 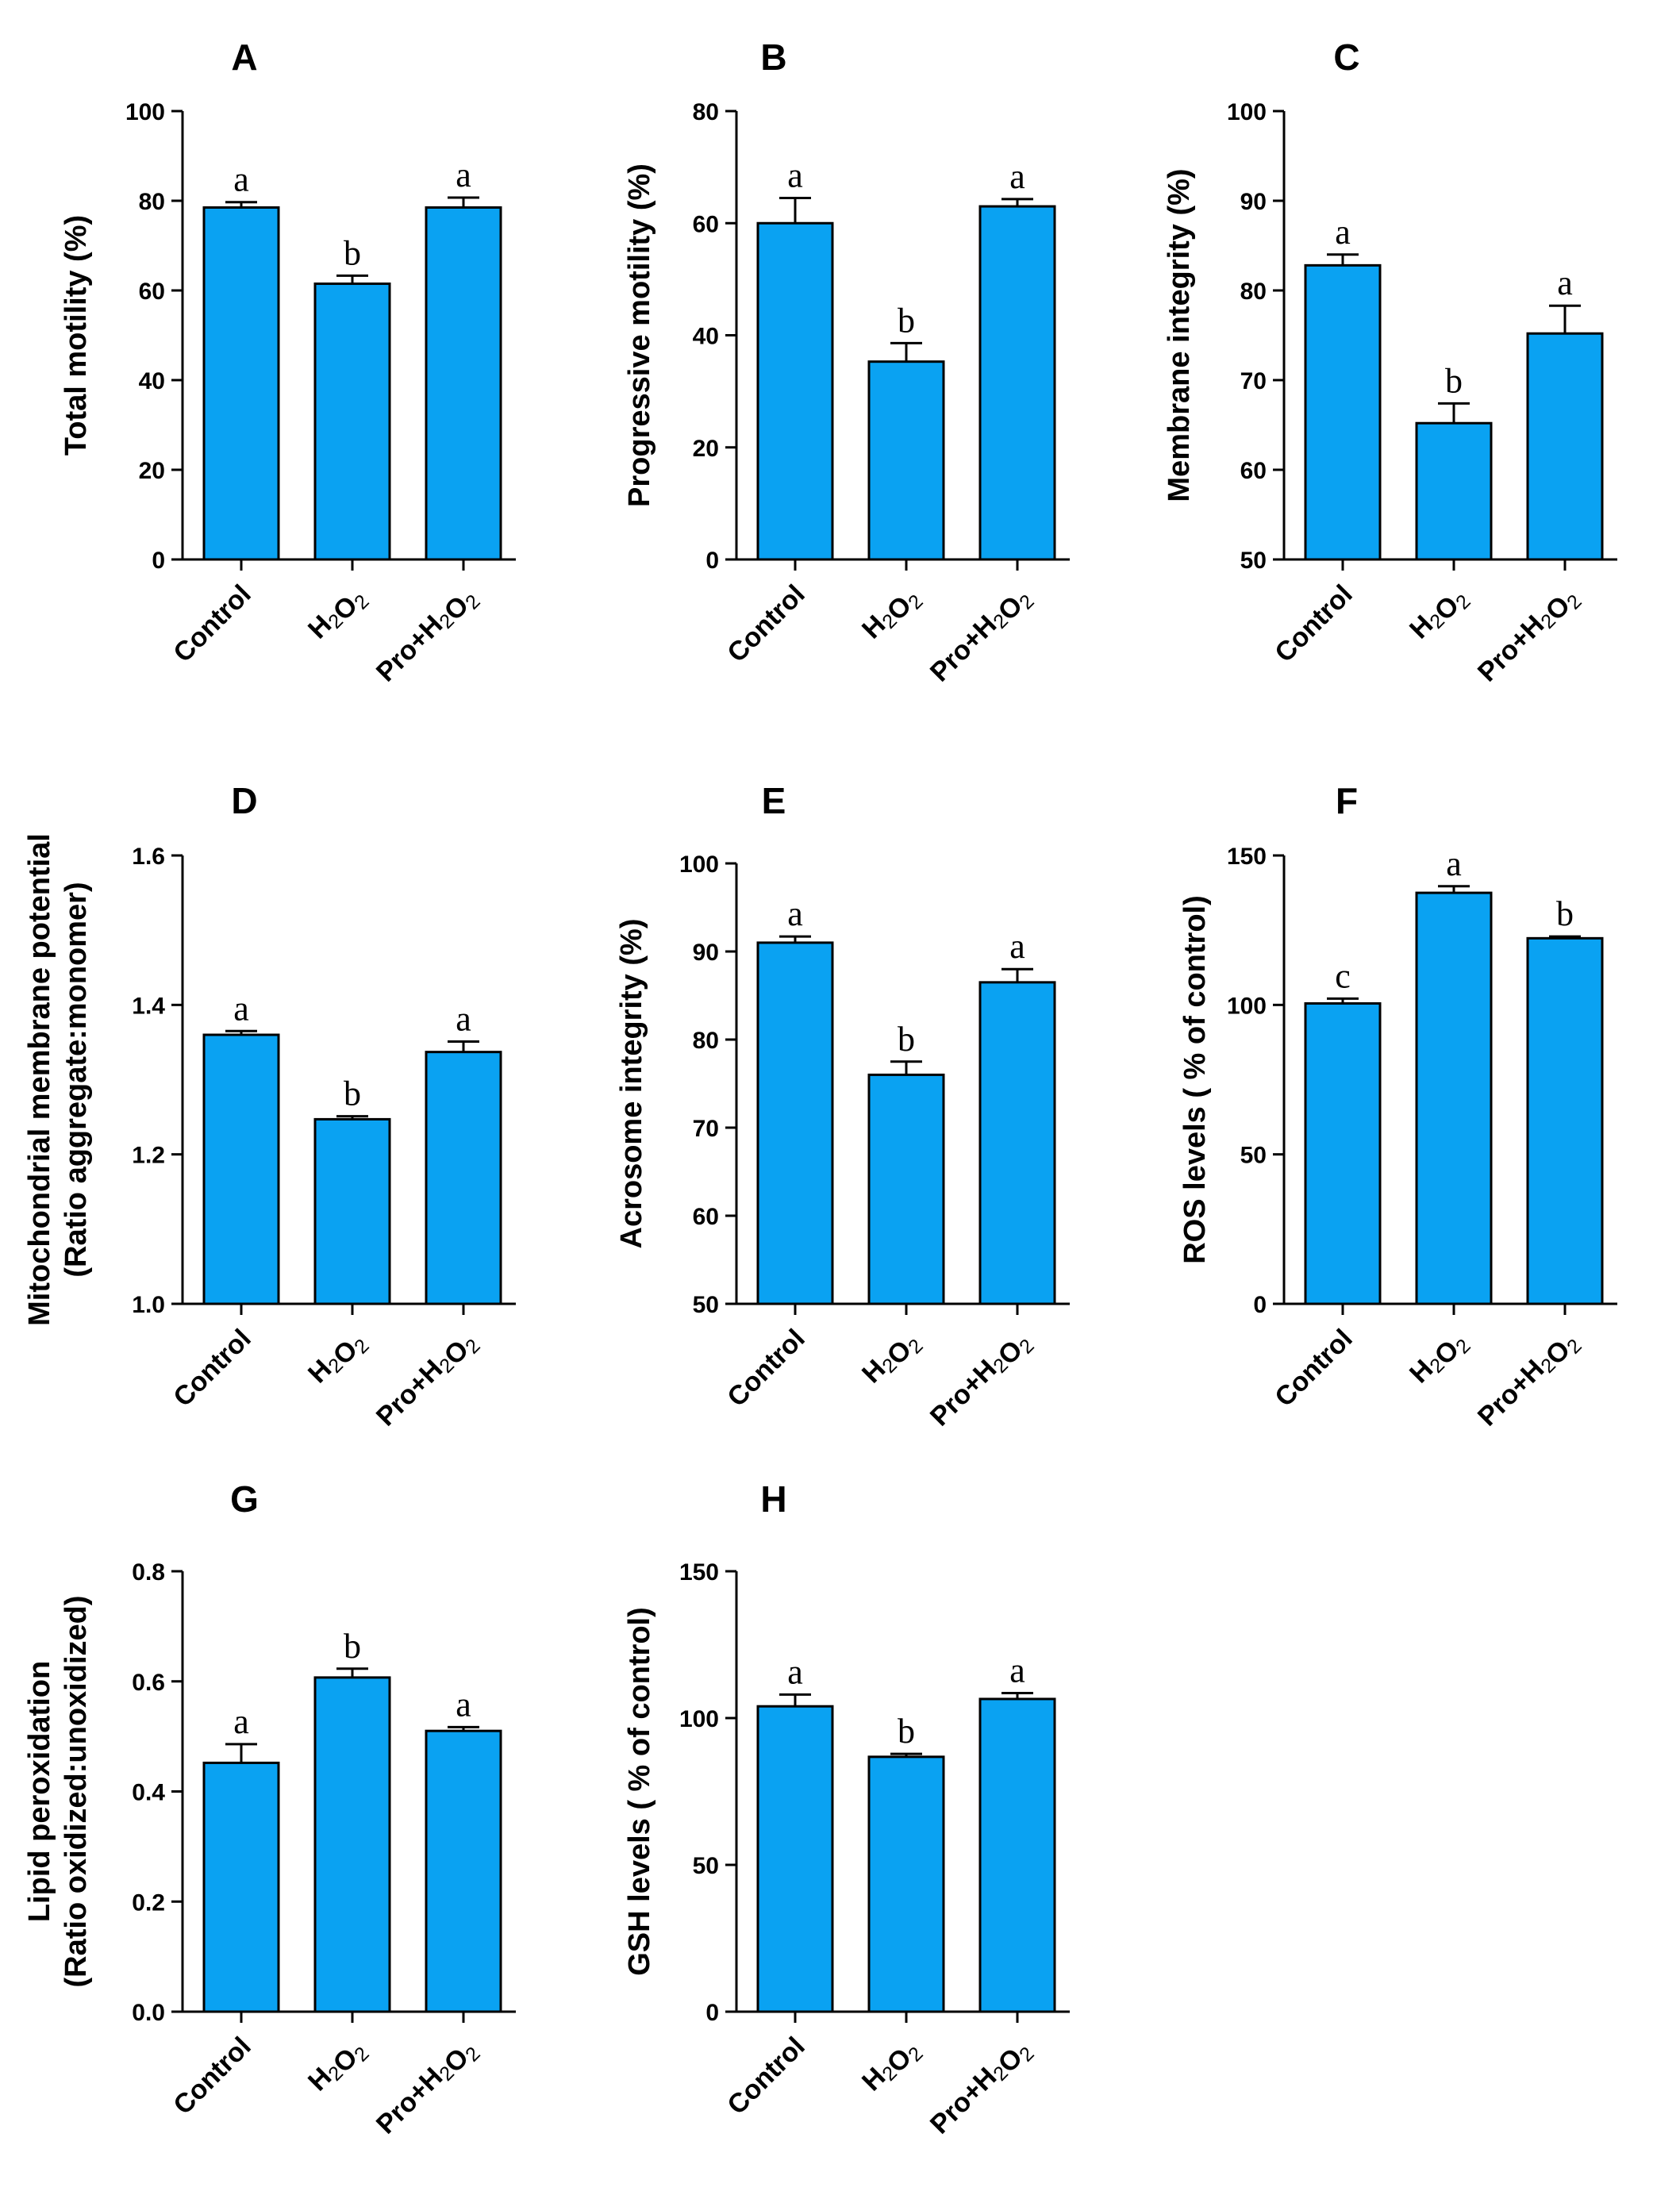 I want to click on panel-letter: F, so click(x=1347, y=800).